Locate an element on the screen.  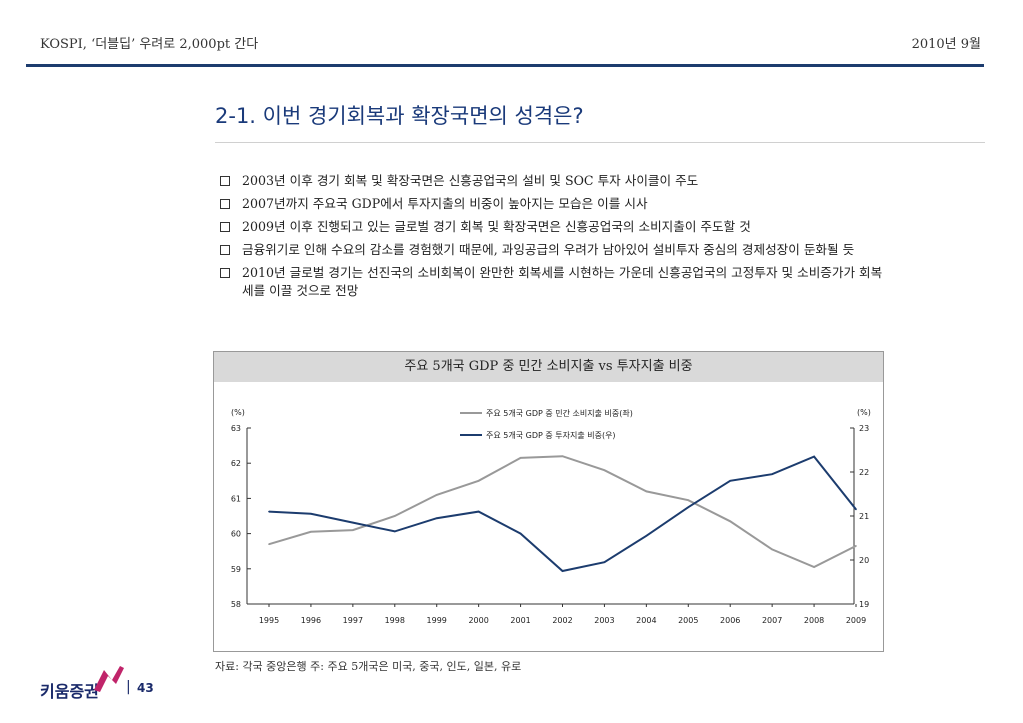
legend-label-2: 주요 5개국 GDP 중 투자지출 비중(우) is located at coordinates (551, 435).